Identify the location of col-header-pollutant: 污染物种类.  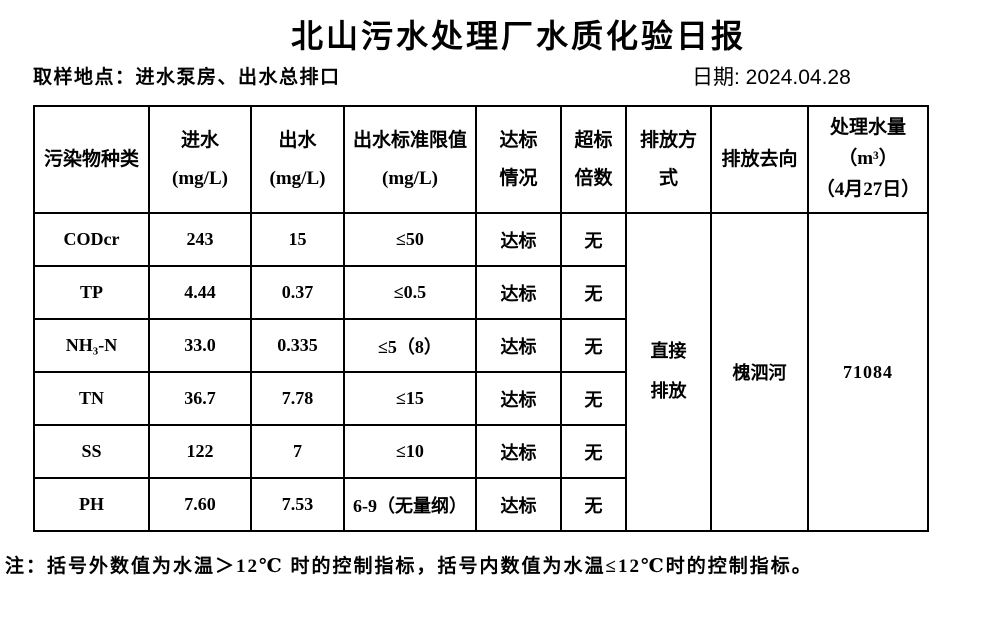
(91, 159).